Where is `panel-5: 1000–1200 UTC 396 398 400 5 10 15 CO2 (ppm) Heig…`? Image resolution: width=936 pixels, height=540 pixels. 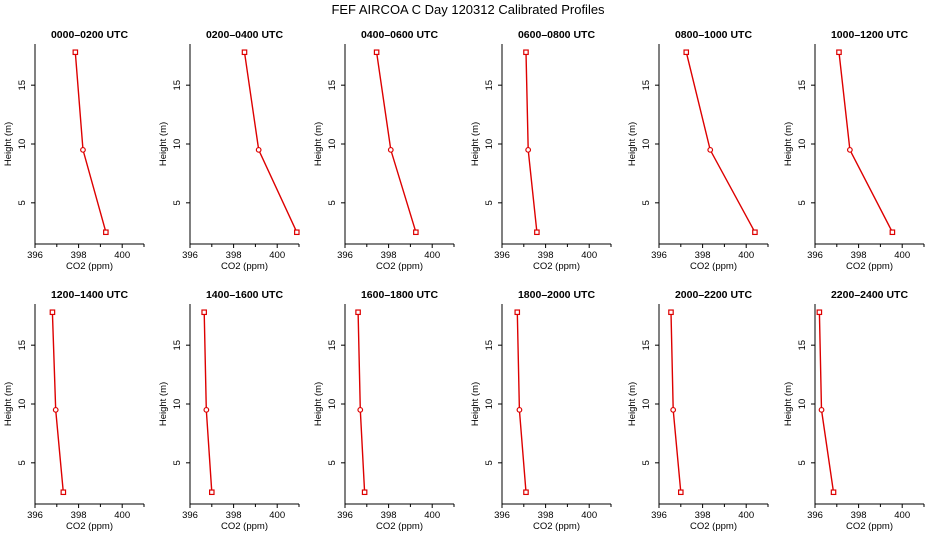
panel-5: 1000–1200 UTC 396 398 400 5 10 15 CO2 (ppm) Heig… is located at coordinates (854, 150).